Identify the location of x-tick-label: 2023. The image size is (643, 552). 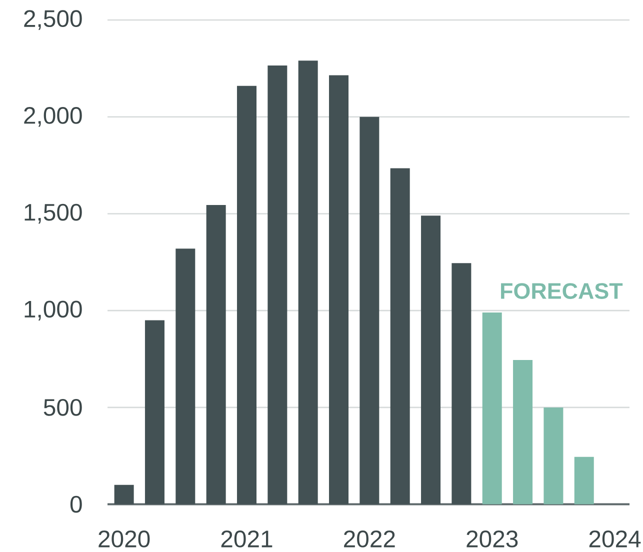
(492, 539).